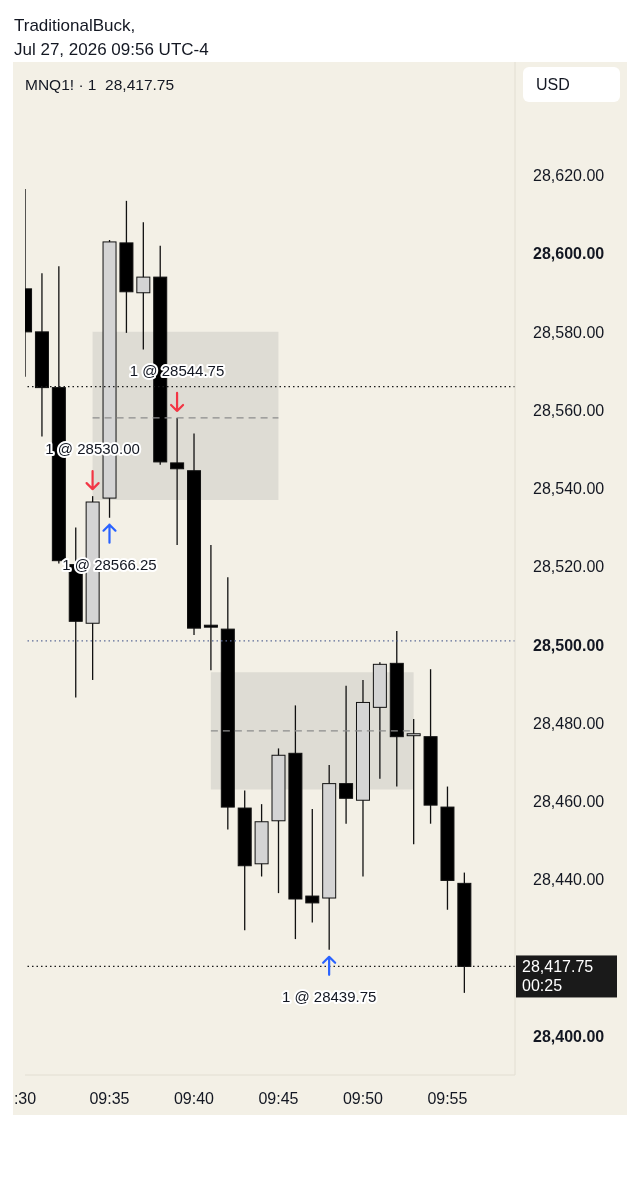 The width and height of the screenshot is (640, 1200). Describe the element at coordinates (569, 332) in the screenshot. I see `y-tick-label: 28,580.00` at that location.